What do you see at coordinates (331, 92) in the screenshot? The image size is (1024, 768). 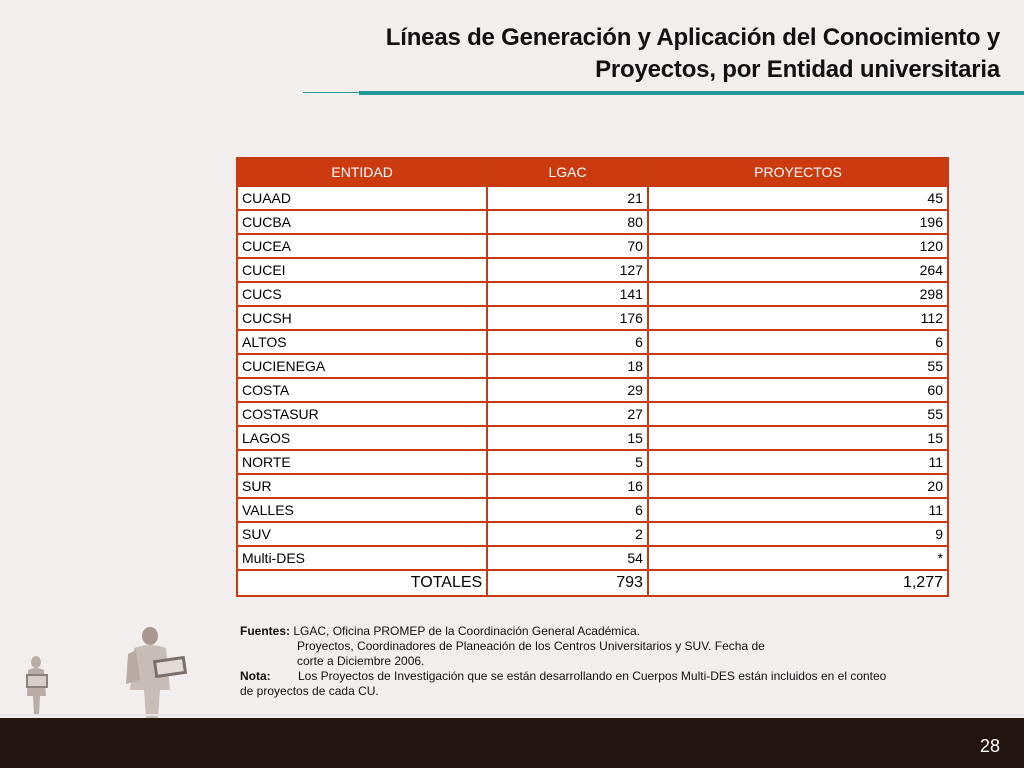 I see `title-underline-thin` at bounding box center [331, 92].